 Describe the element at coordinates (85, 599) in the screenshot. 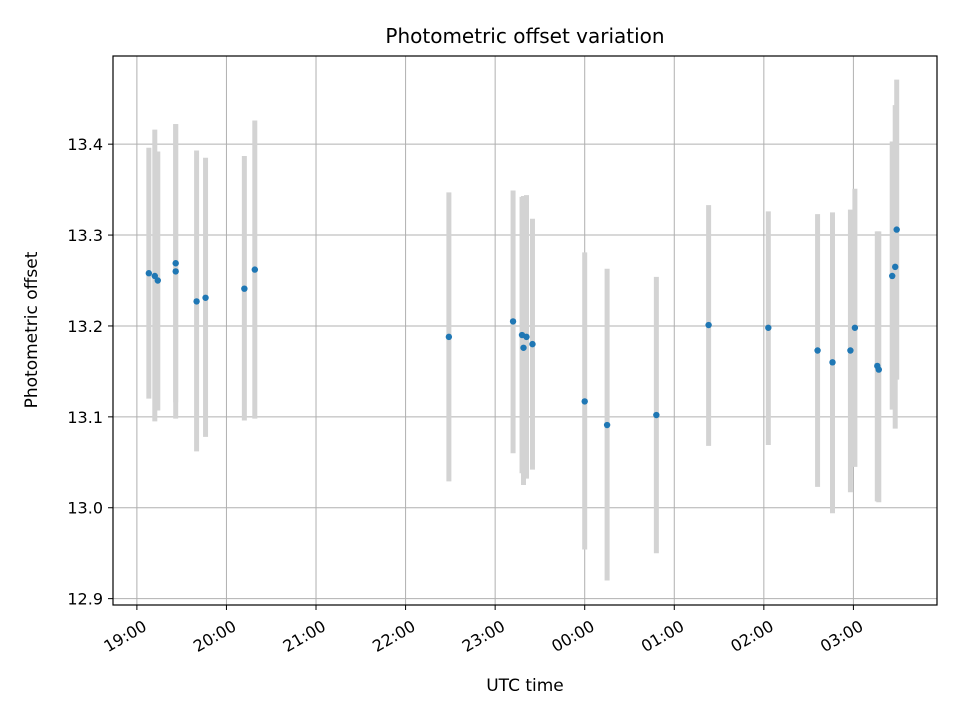

I see `y-tick-label: 12.9` at that location.